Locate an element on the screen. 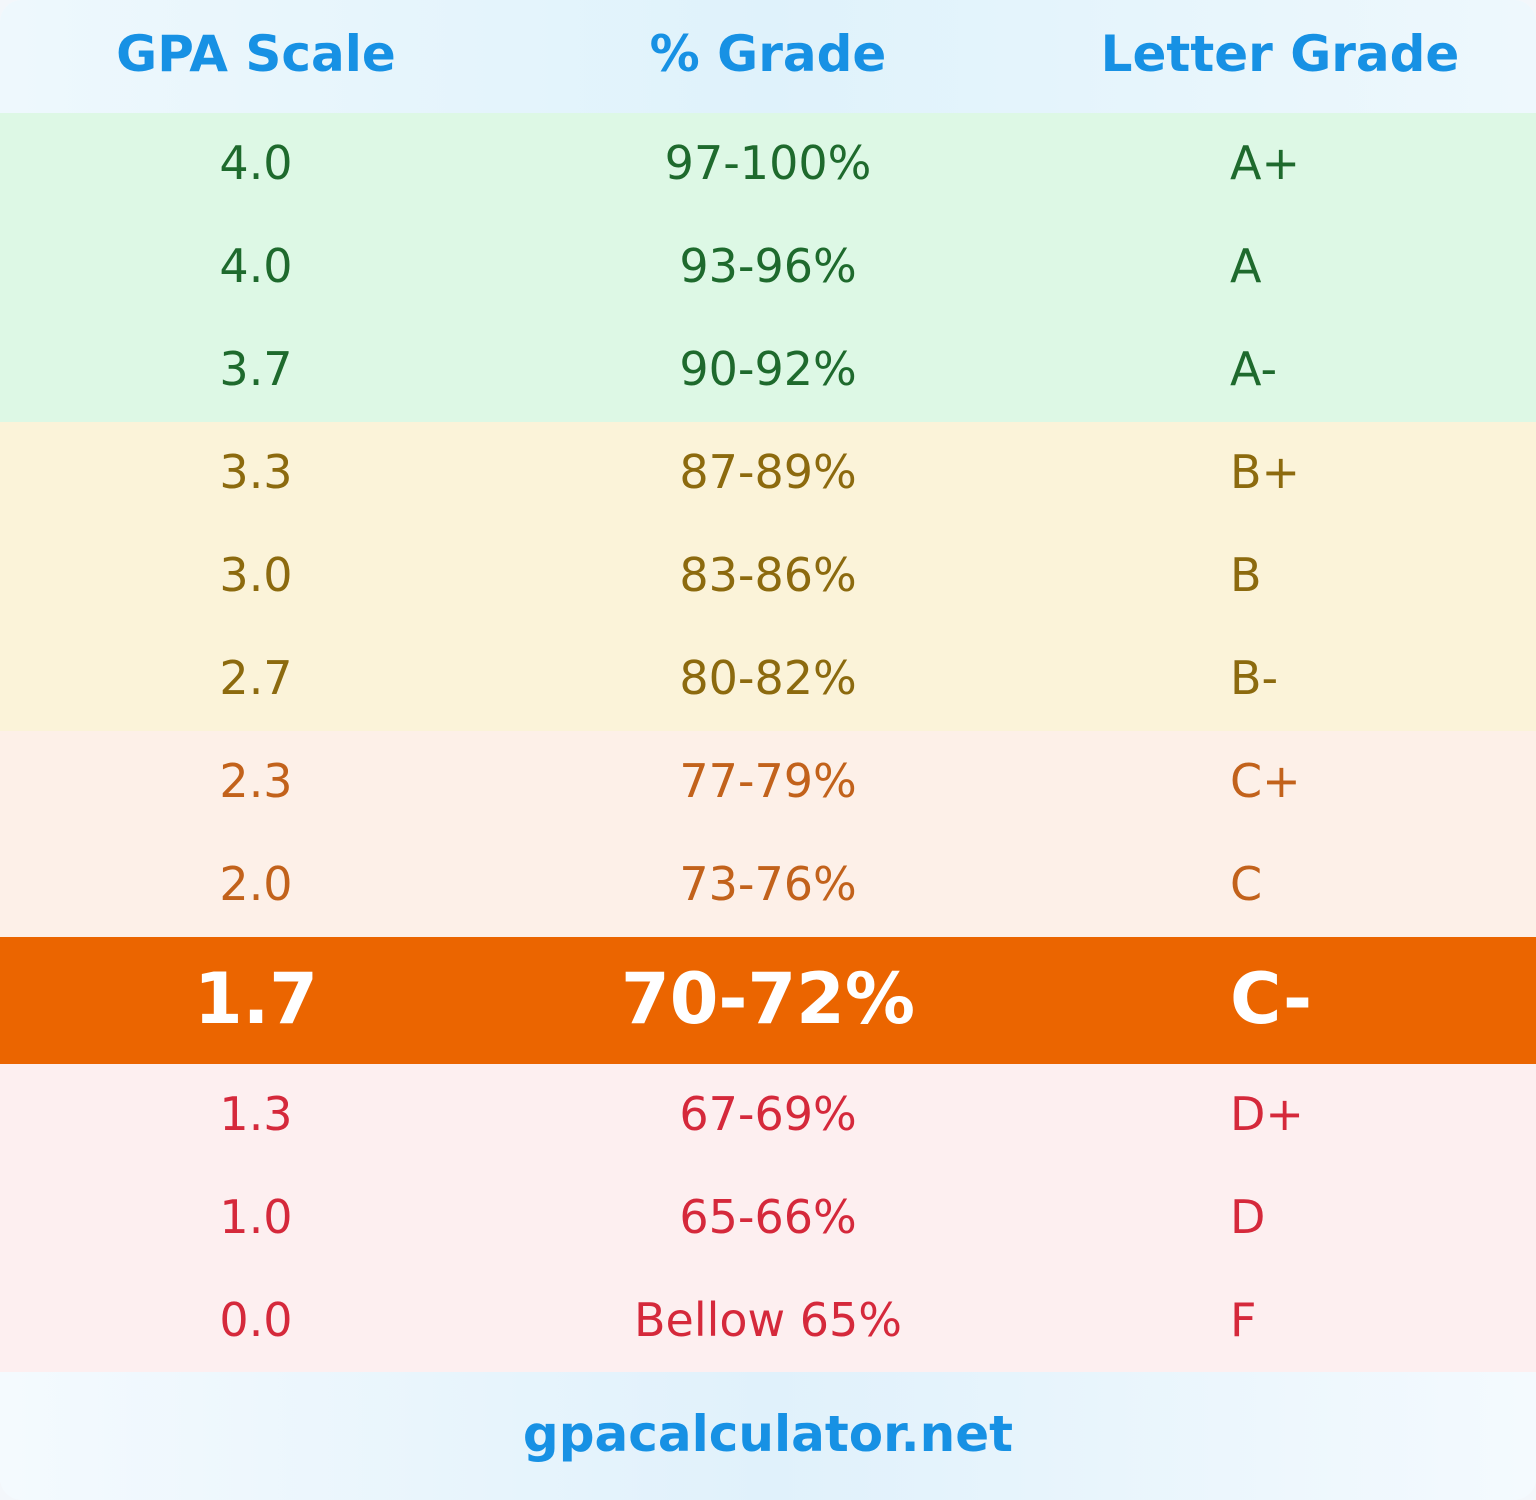  table-row: 3.3 87-89% B+ is located at coordinates (768, 473).